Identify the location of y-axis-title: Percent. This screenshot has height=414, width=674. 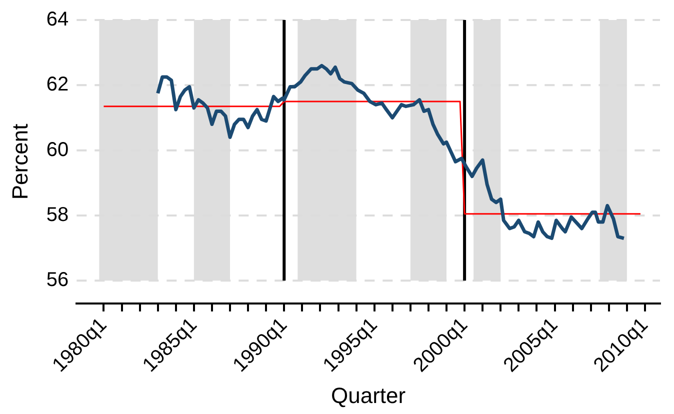
(19, 162).